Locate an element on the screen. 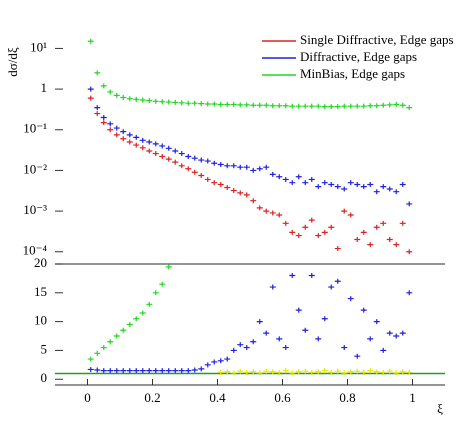 The image size is (461, 422). y-tick-label: 5 is located at coordinates (44, 348).